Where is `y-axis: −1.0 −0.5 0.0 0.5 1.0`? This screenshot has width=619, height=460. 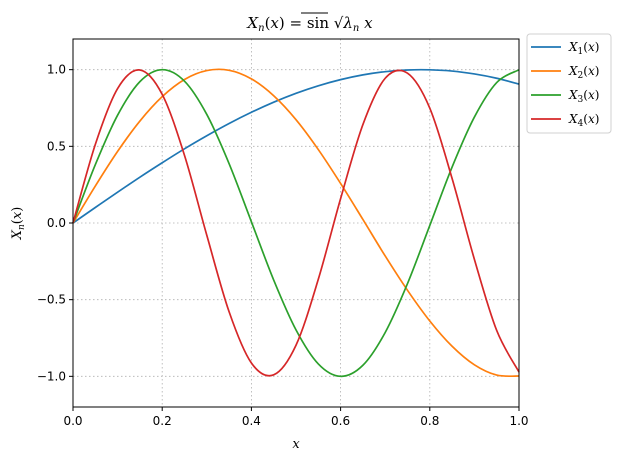 y-axis: −1.0 −0.5 0.0 0.5 1.0 is located at coordinates (55, 223).